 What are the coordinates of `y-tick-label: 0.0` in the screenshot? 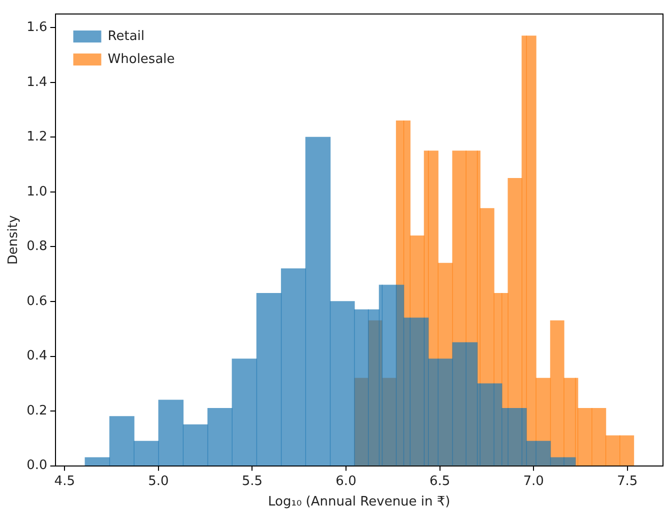 It's located at (37, 466).